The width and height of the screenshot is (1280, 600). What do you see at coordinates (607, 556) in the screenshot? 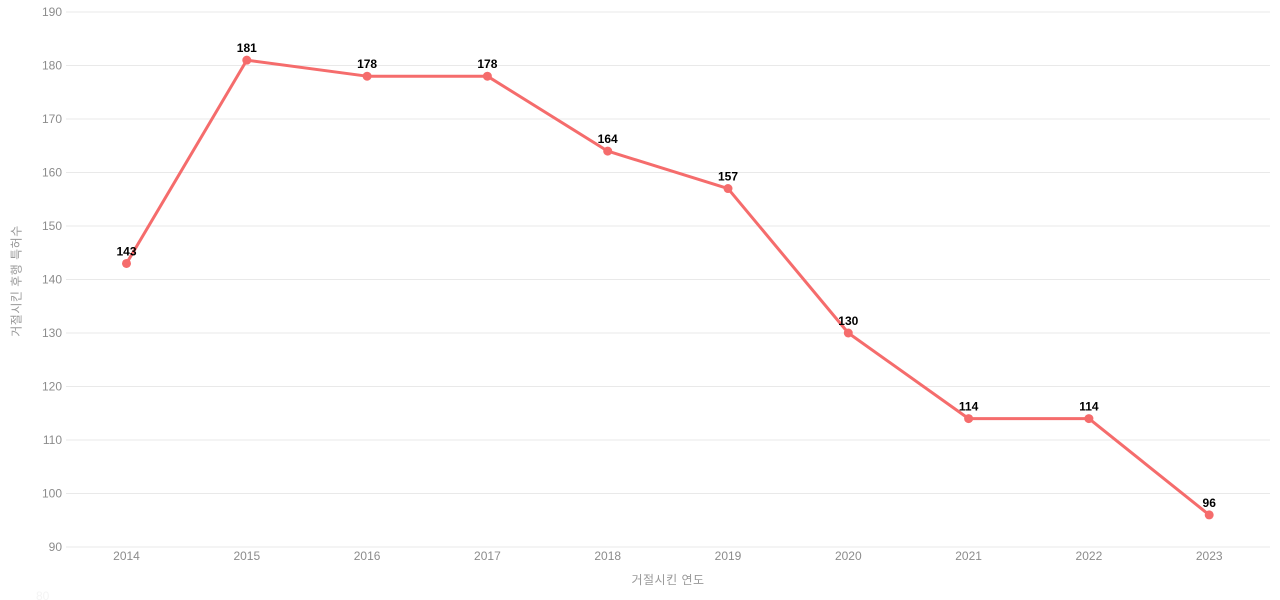
I see `x-tick-label: 2018` at bounding box center [607, 556].